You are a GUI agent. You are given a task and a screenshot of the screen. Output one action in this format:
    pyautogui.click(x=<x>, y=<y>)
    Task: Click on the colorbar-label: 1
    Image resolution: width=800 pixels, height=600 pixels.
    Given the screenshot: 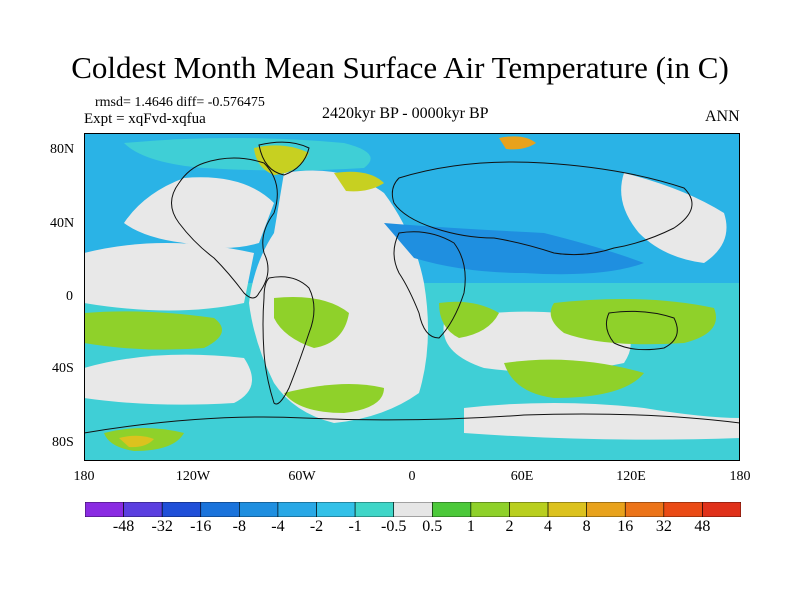 What is the action you would take?
    pyautogui.click(x=470, y=526)
    